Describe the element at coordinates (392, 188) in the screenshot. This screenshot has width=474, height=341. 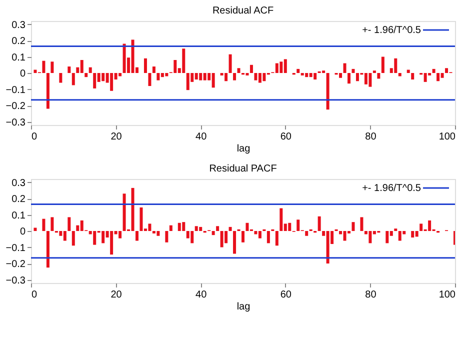
I see `legend-label: +- 1.96/T^0.5` at that location.